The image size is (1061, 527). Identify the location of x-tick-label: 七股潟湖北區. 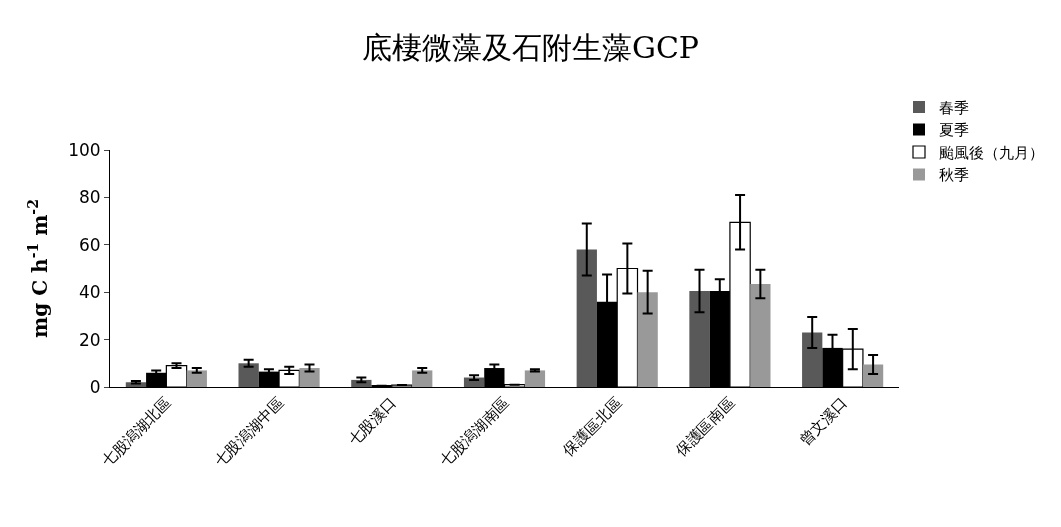
(136, 432).